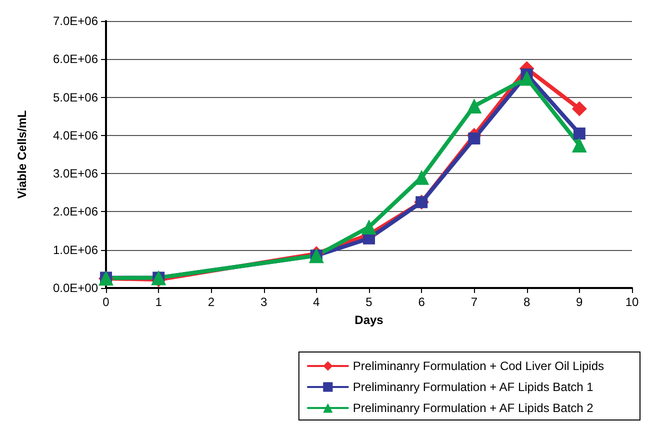  I want to click on y-tick-label: 4.0E+06, so click(75, 135).